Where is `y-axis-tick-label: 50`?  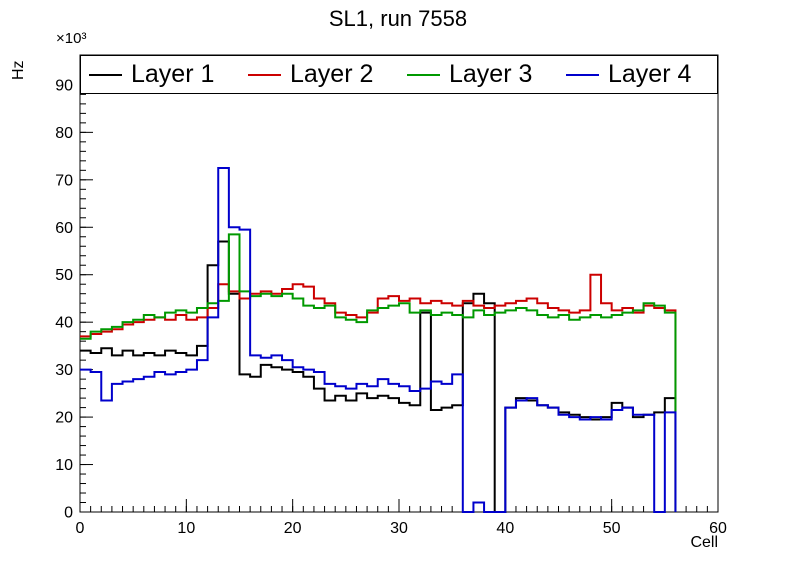
y-axis-tick-label: 50 is located at coordinates (64, 275).